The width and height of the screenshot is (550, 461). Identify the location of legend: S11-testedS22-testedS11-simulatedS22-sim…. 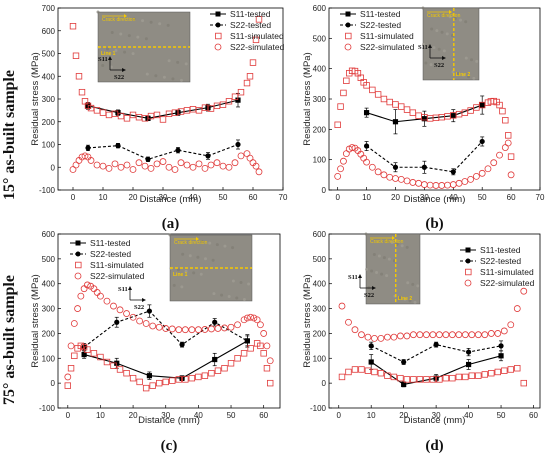
(107, 259).